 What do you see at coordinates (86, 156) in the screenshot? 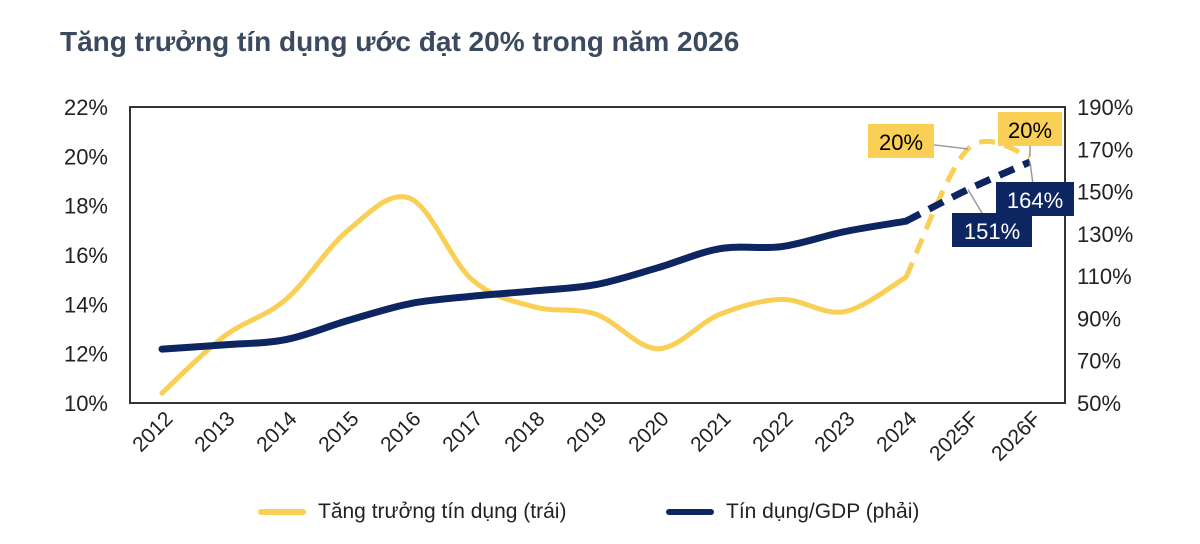
I see `left-tick-label: 20%` at bounding box center [86, 156].